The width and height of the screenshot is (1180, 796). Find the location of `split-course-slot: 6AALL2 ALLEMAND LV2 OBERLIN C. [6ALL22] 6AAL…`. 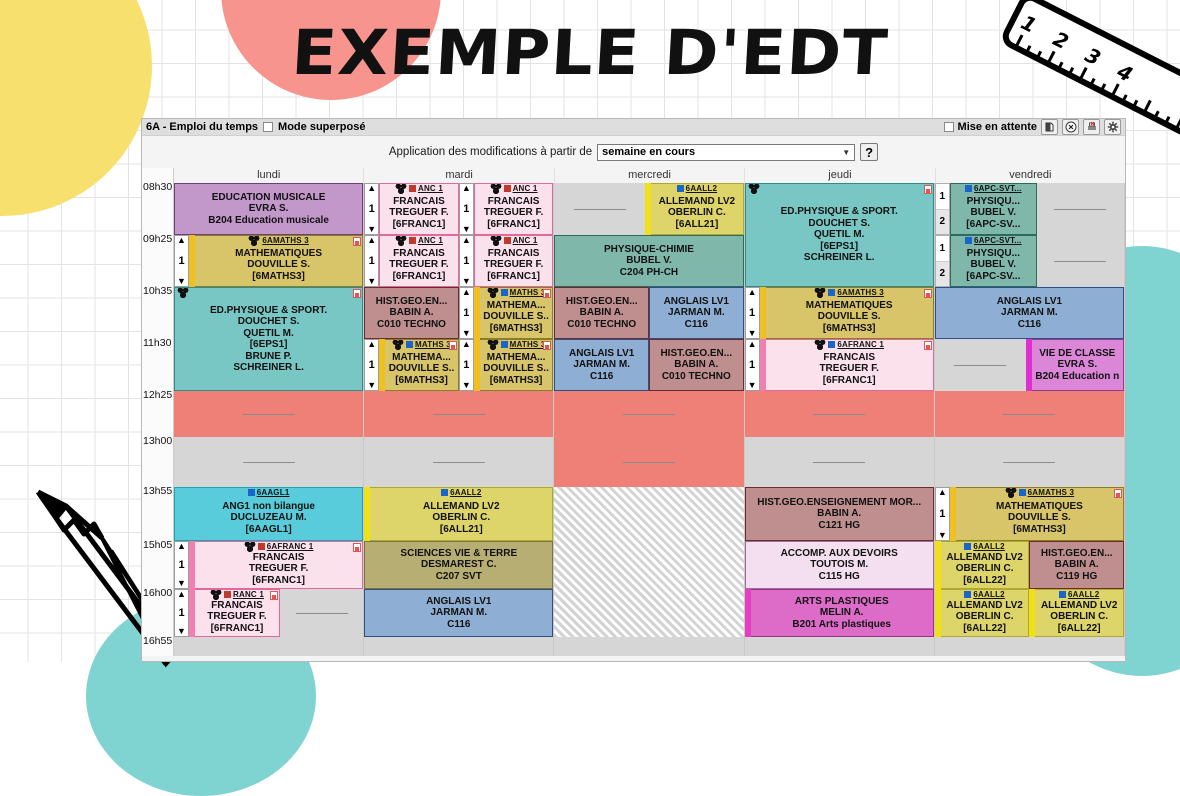

split-course-slot: 6AALL2 ALLEMAND LV2 OBERLIN C. [6ALL22] 6AAL… is located at coordinates (1029, 613).